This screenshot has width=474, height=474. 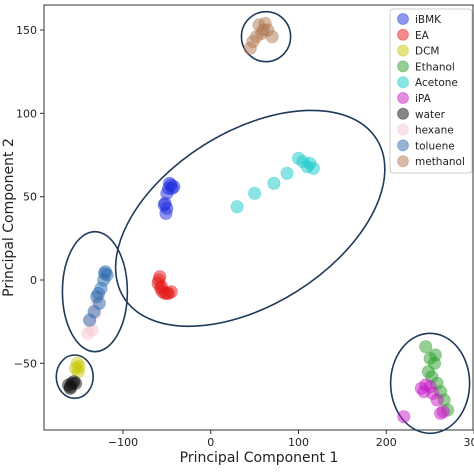 What do you see at coordinates (33, 280) in the screenshot?
I see `y-tick-label: 0` at bounding box center [33, 280].